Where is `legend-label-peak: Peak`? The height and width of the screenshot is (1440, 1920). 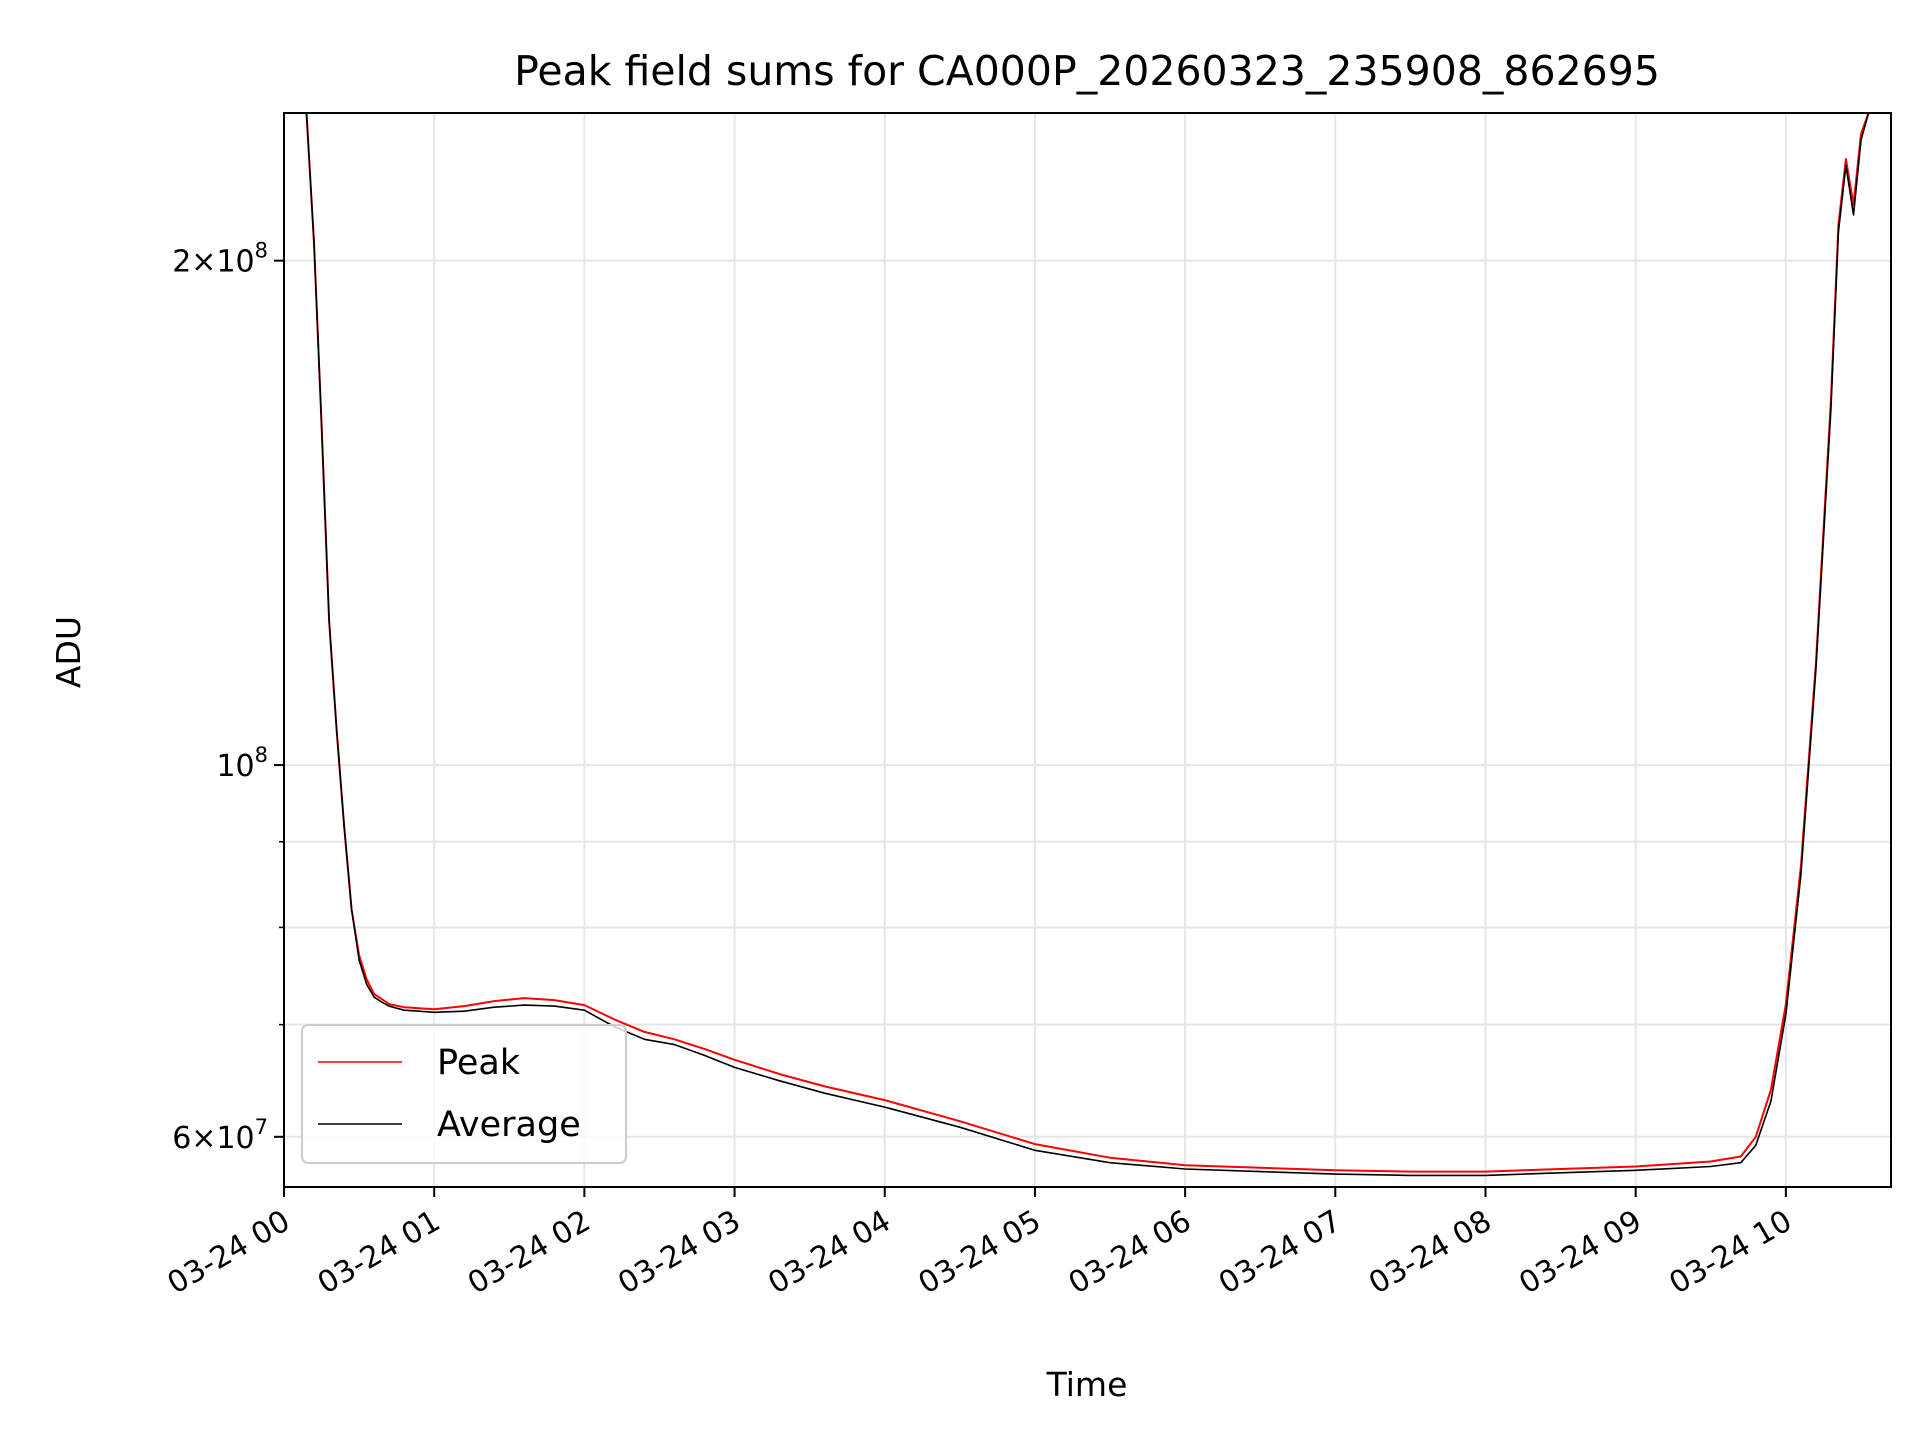 legend-label-peak: Peak is located at coordinates (479, 1063).